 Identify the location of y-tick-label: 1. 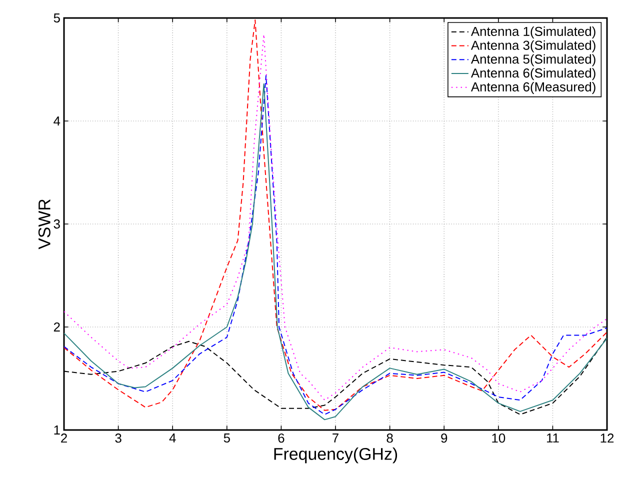
(57, 430).